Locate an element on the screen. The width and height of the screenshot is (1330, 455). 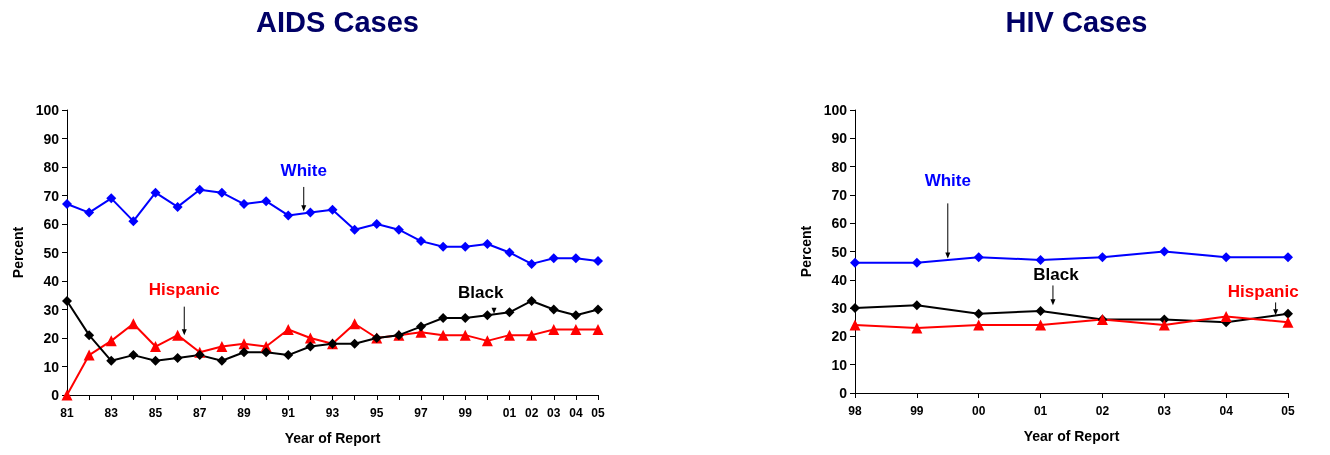
y-tick-label: 30 is located at coordinates (839, 308).